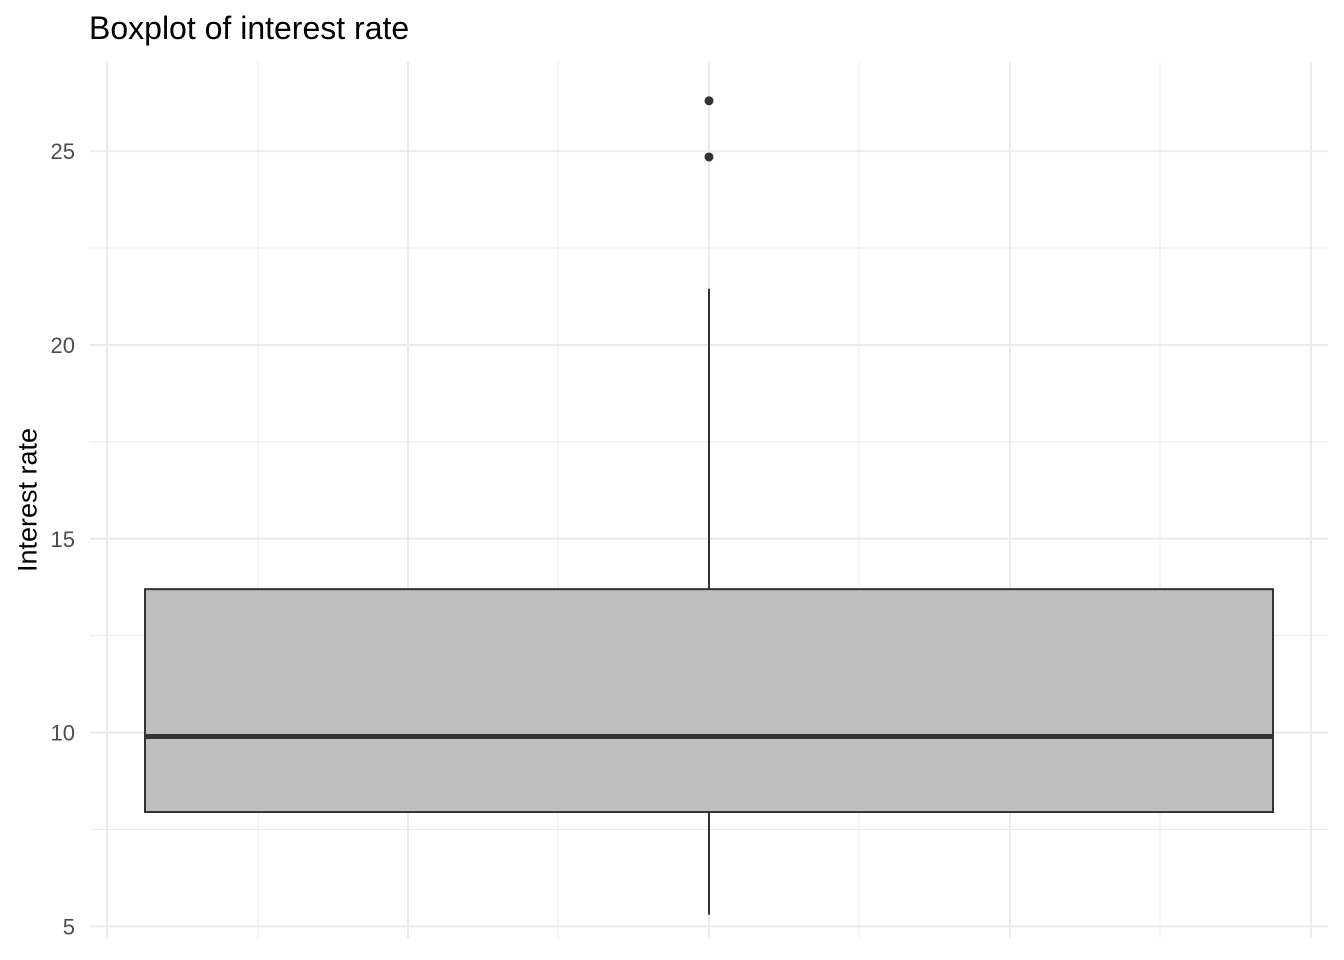 This screenshot has width=1344, height=960. What do you see at coordinates (69, 926) in the screenshot?
I see `y-tick-label-5: 5` at bounding box center [69, 926].